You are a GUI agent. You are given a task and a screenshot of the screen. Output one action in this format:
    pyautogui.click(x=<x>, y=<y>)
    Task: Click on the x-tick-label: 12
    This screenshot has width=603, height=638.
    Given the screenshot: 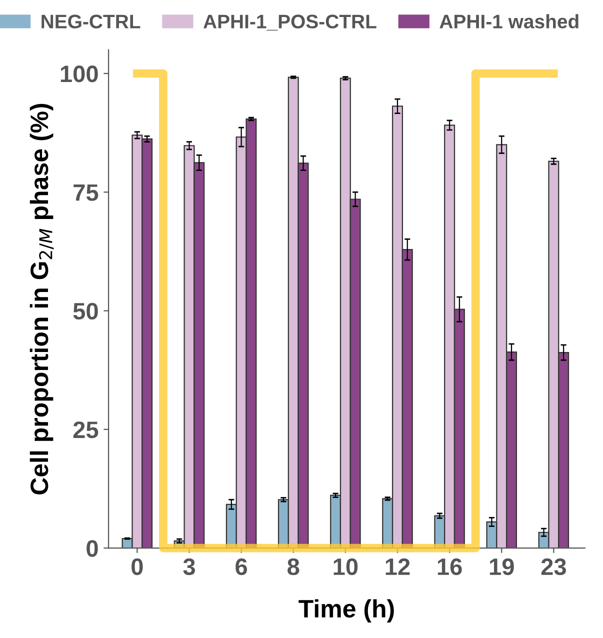 What is the action you would take?
    pyautogui.click(x=398, y=566)
    